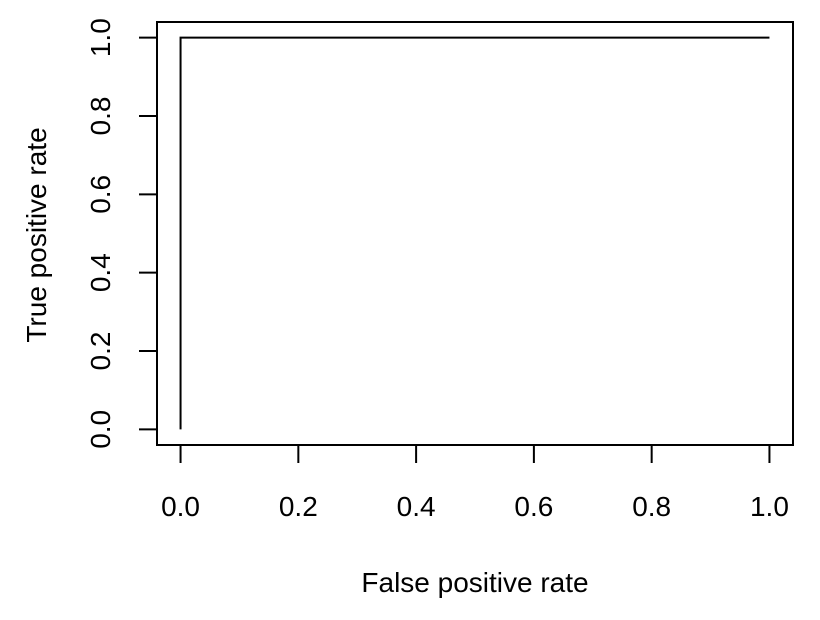 The width and height of the screenshot is (820, 620). Describe the element at coordinates (121, 233) in the screenshot. I see `y-axis: 0.0 0.2 0.4 0.6 0.8 1.0` at that location.